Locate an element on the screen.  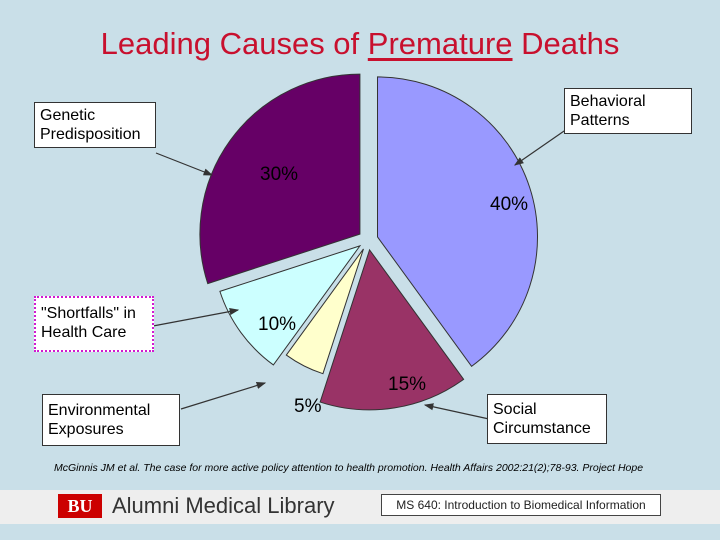
pct-label-5: 5% is located at coordinates (308, 406).